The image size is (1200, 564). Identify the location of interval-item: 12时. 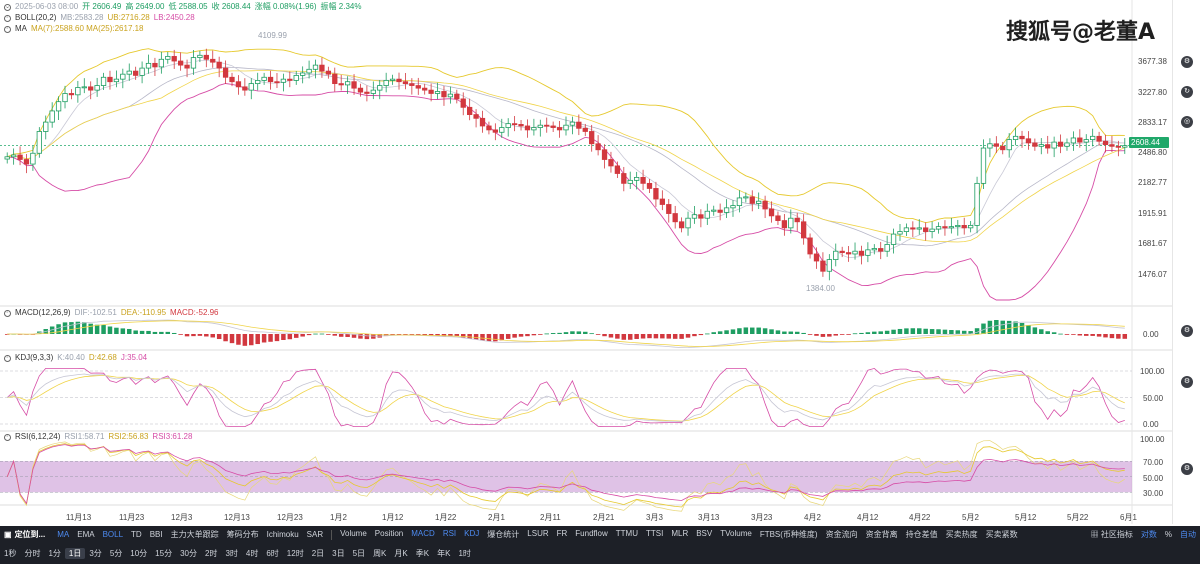
(295, 553).